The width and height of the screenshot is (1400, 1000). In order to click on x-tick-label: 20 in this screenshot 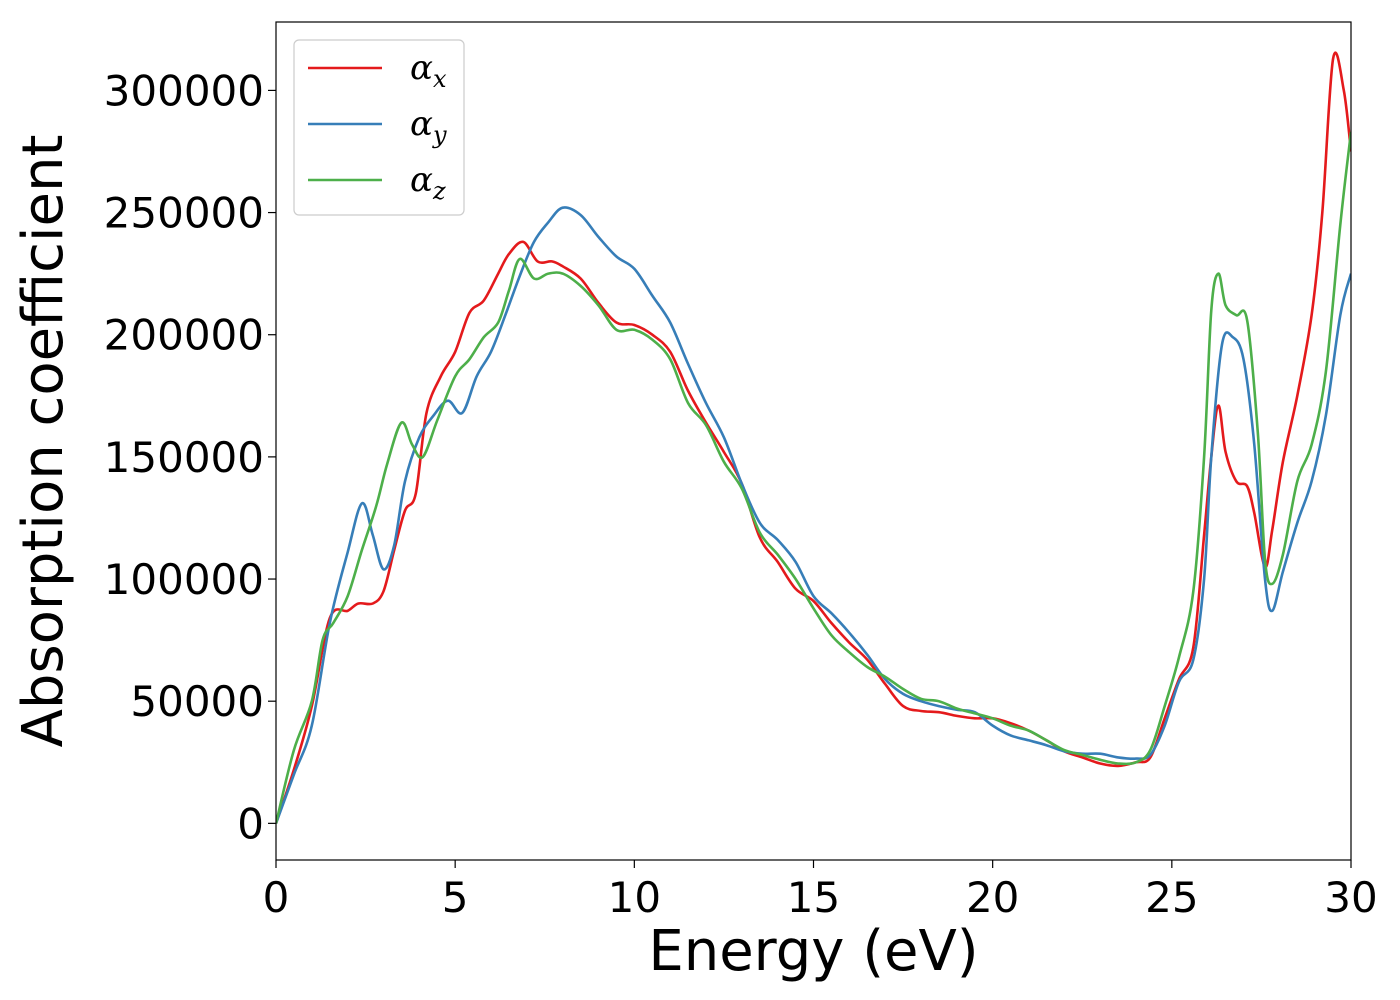, I will do `click(992, 897)`.